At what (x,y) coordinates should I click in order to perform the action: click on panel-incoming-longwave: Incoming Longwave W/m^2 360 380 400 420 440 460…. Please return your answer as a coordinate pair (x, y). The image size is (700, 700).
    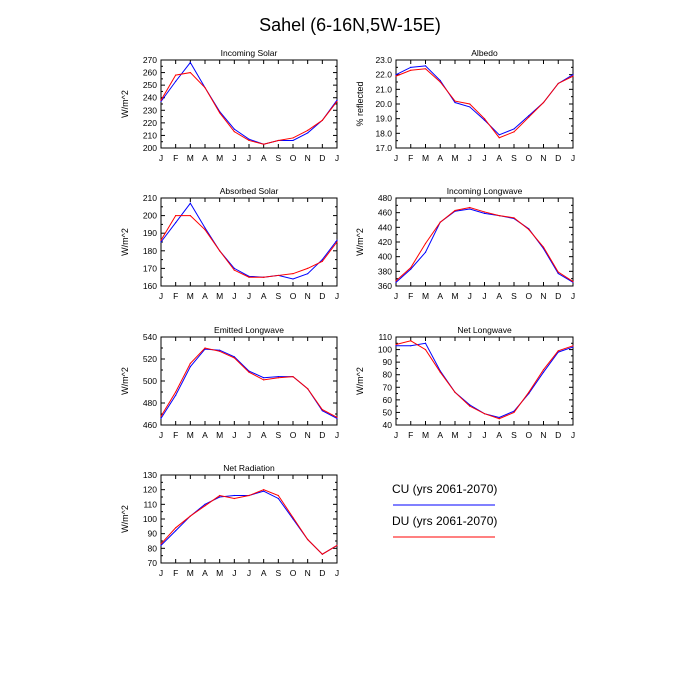
    Looking at the image, I should click on (465, 243).